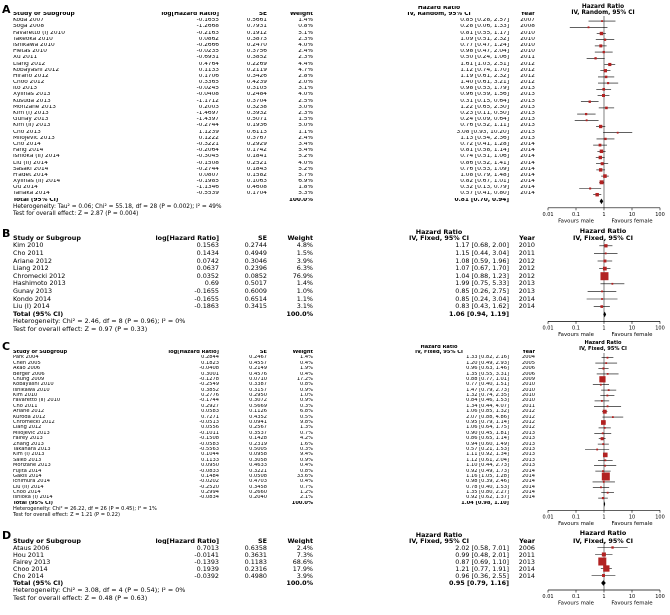  What do you see at coordinates (341, 314) in the screenshot?
I see `total-row: Total (95% CI) 100.0% 1.06 [0.94, 1.19]` at bounding box center [341, 314].